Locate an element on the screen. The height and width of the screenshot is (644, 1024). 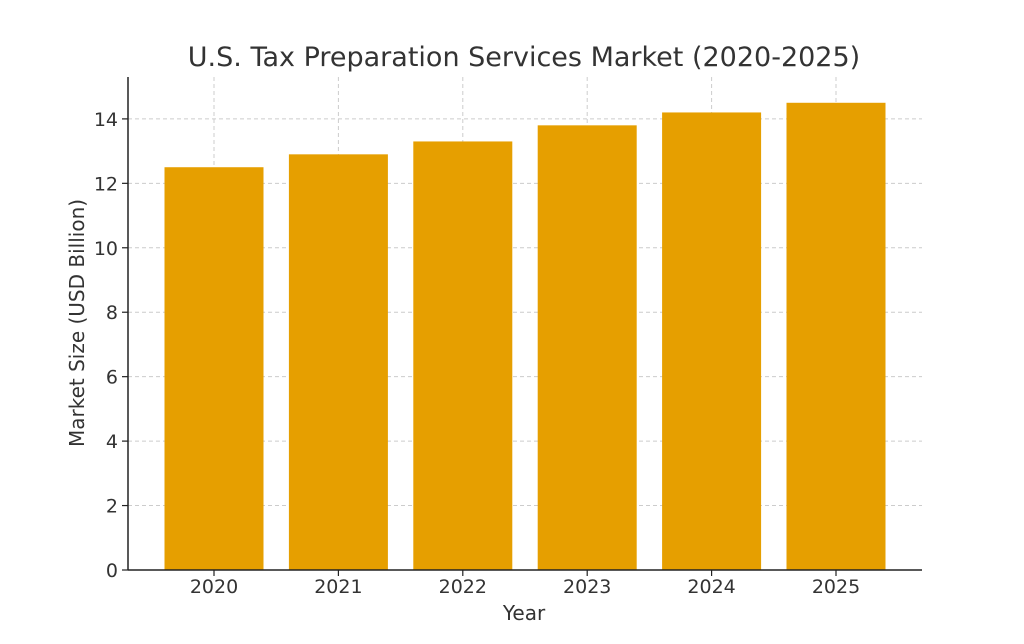
bar-2023 is located at coordinates (587, 347).